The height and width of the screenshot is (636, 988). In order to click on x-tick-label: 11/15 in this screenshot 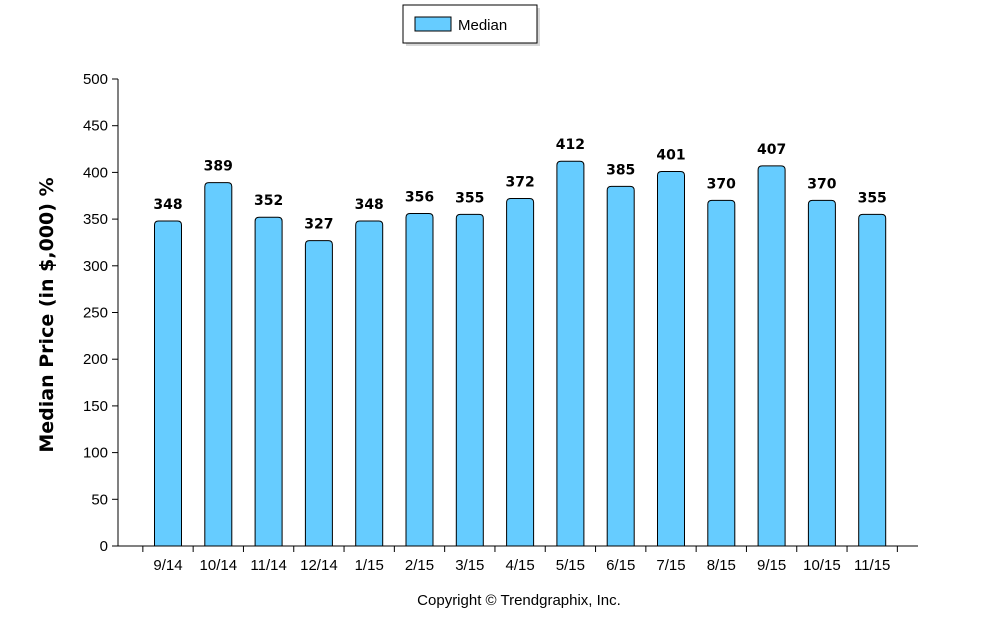, I will do `click(872, 565)`.